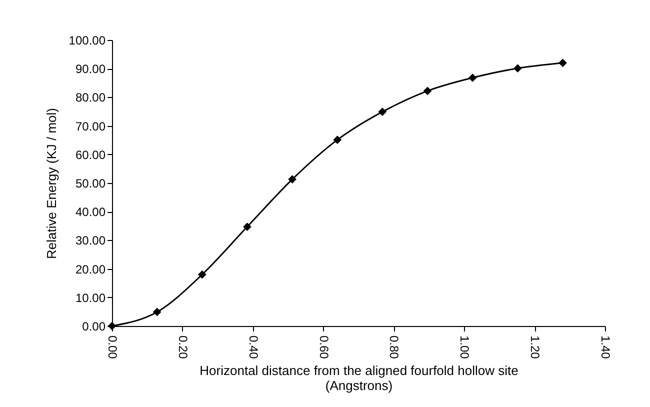 The width and height of the screenshot is (650, 407). Describe the element at coordinates (90, 241) in the screenshot. I see `y-tick-label: 30.00` at that location.